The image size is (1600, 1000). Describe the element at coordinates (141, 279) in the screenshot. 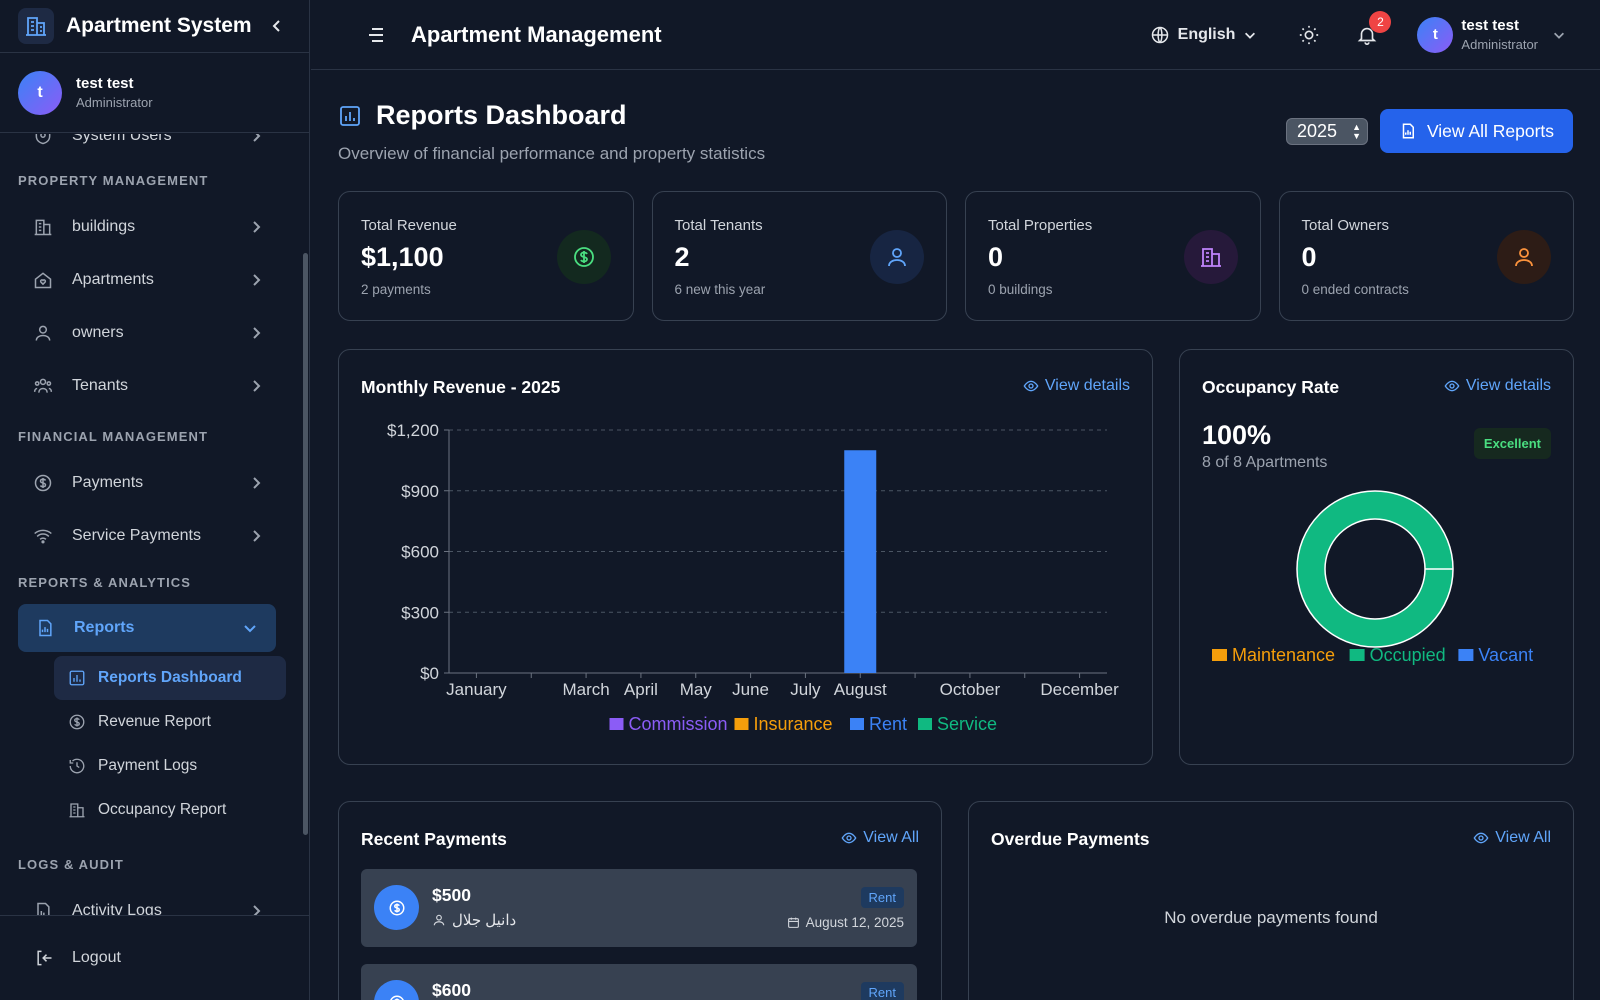

I see `sidebar-item-apartments: Apartments` at that location.